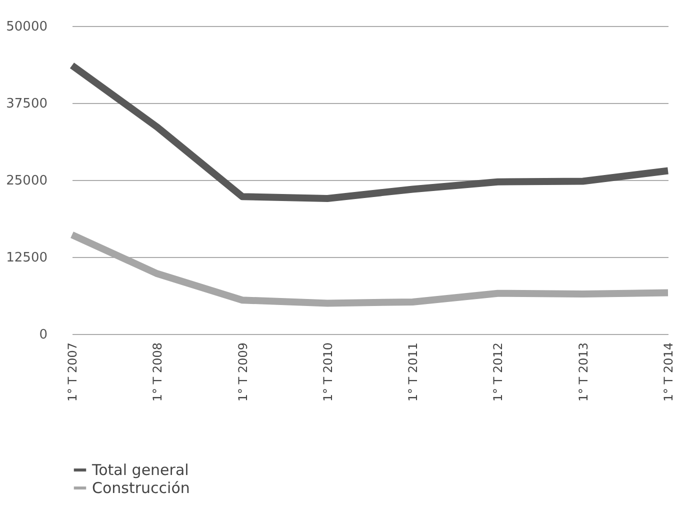 This screenshot has width=684, height=520. What do you see at coordinates (157, 372) in the screenshot?
I see `x-tick-label: 1° T 2008` at bounding box center [157, 372].